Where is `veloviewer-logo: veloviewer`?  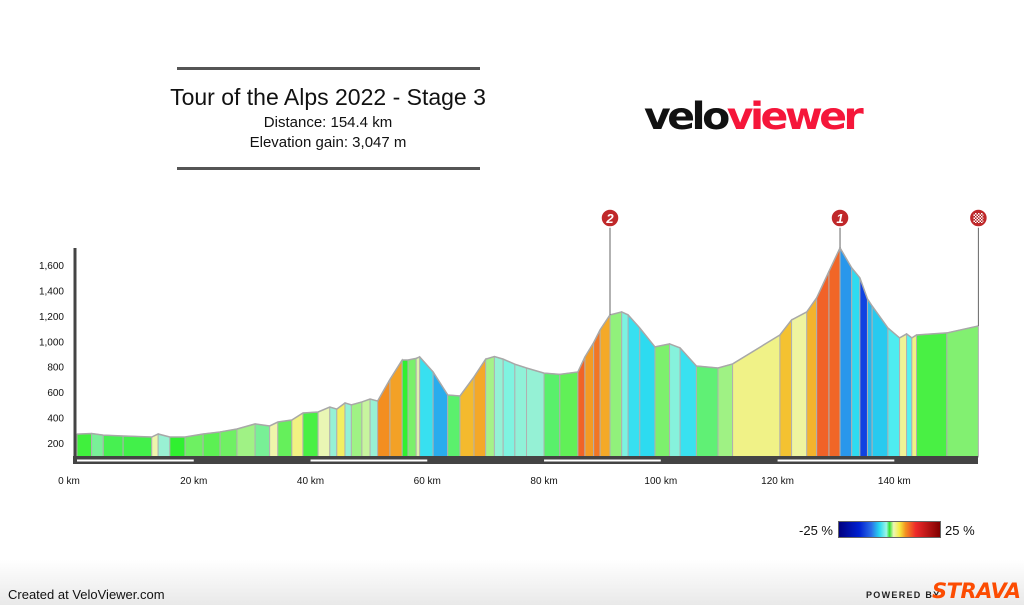
veloviewer-logo: veloviewer is located at coordinates (754, 116).